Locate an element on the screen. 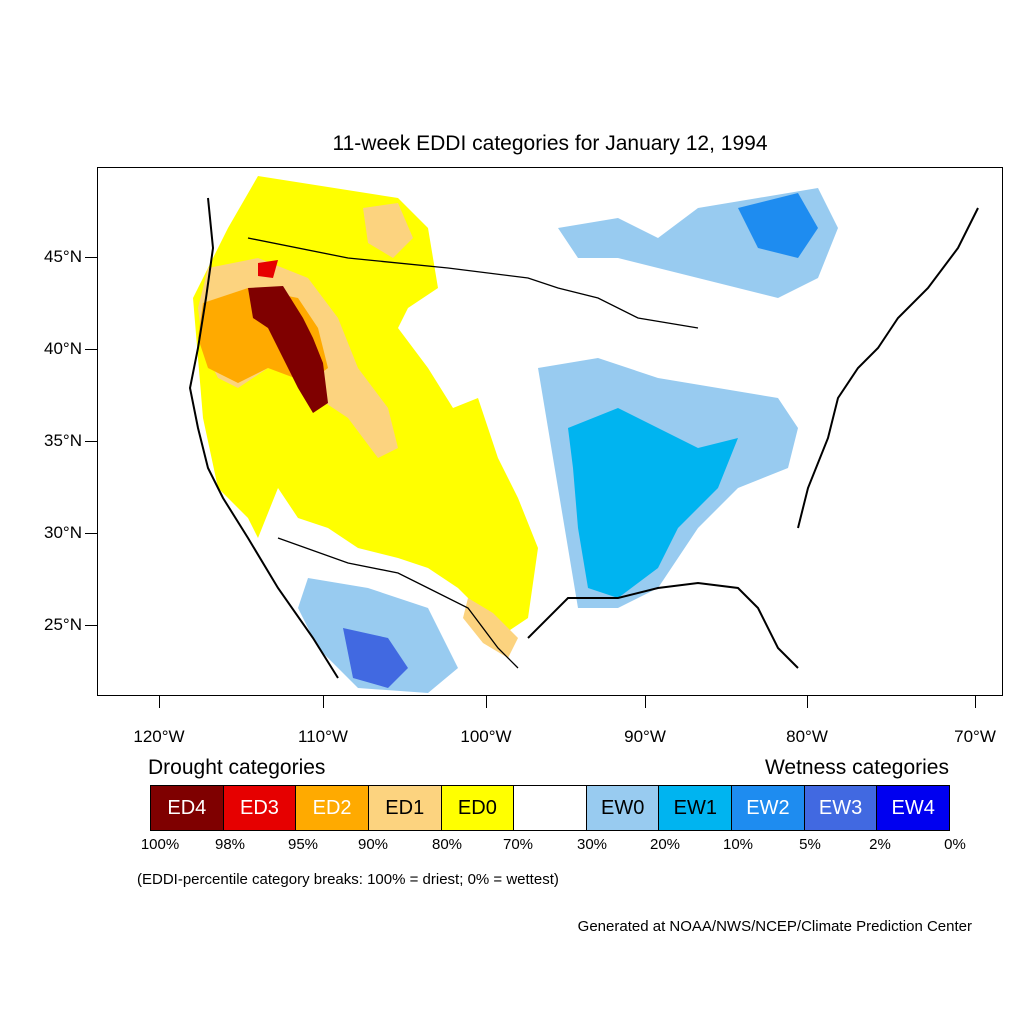 Image resolution: width=1024 pixels, height=1024 pixels. legend-cell-ew2: EW2 is located at coordinates (768, 808).